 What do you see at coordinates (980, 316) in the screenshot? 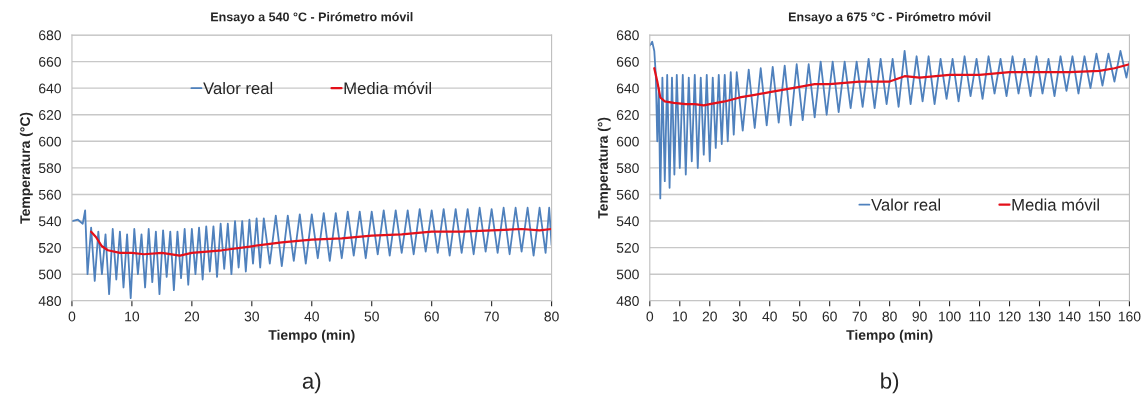
I see `x-tick-label: 110` at bounding box center [980, 316].